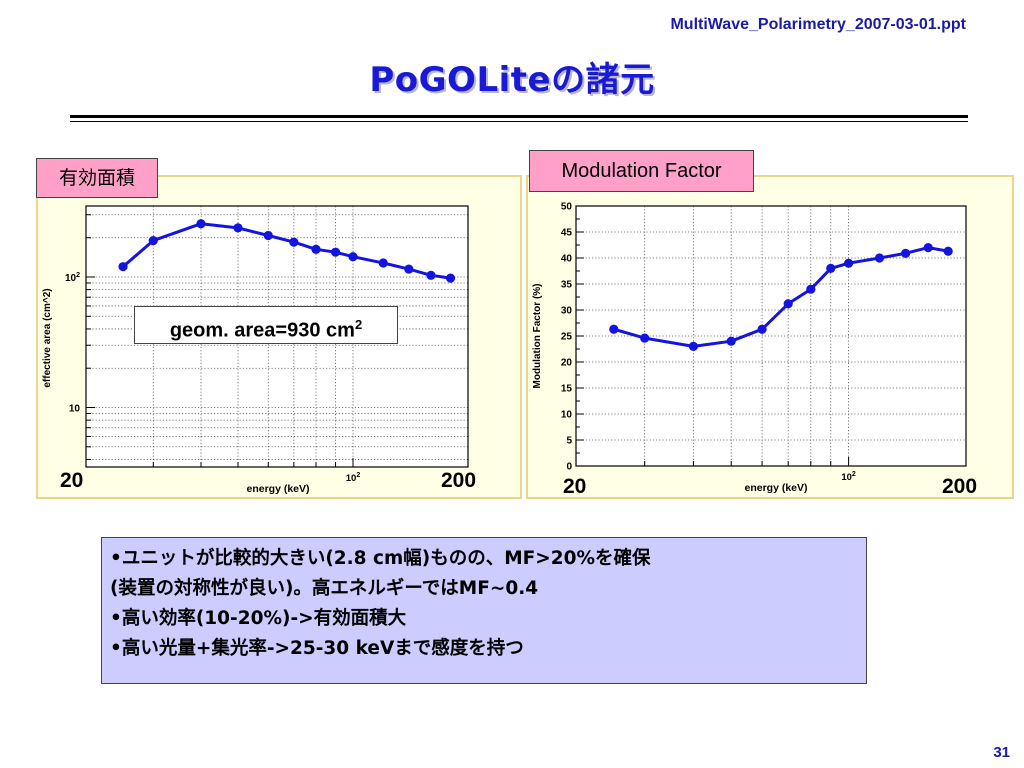  I want to click on y-tick-label: 35, so click(567, 285).